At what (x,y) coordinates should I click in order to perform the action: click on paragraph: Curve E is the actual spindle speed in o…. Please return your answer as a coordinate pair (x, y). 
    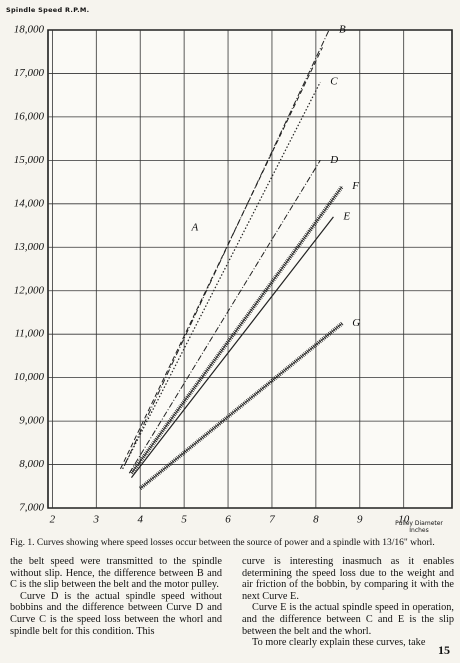
    Looking at the image, I should click on (348, 619).